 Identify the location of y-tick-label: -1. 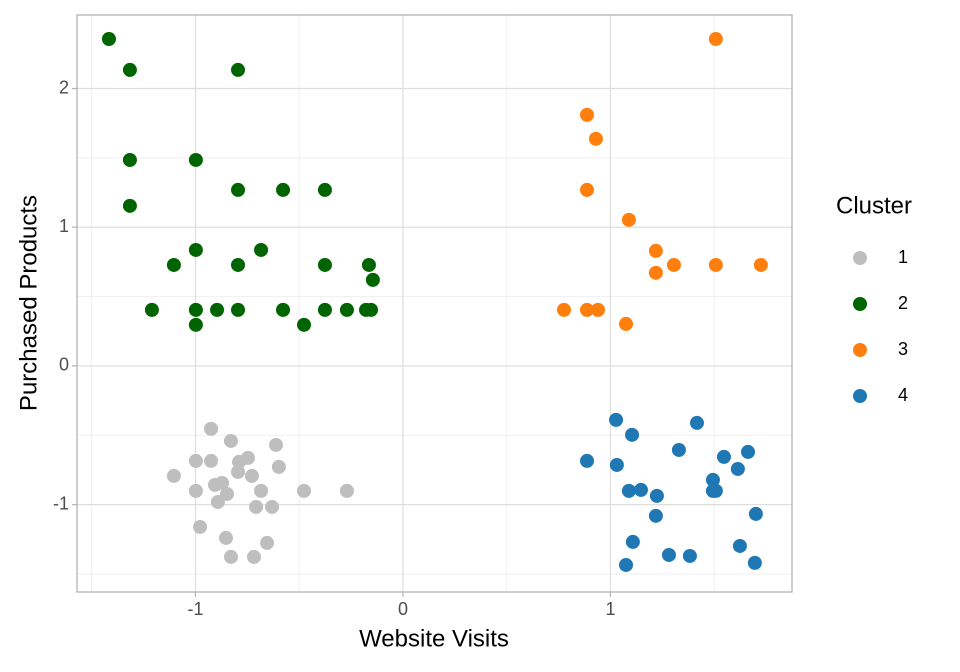
(61, 503).